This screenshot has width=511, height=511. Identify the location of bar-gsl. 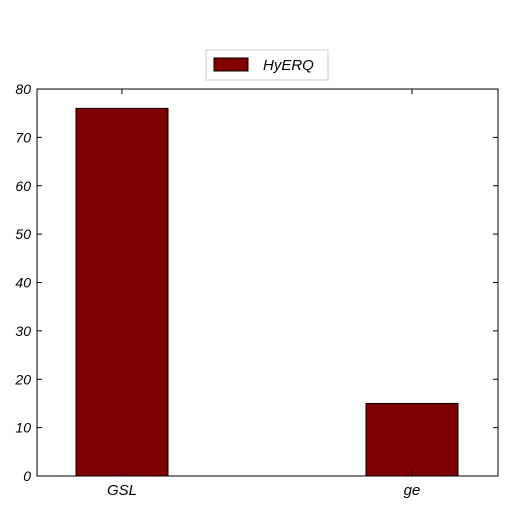
(122, 292).